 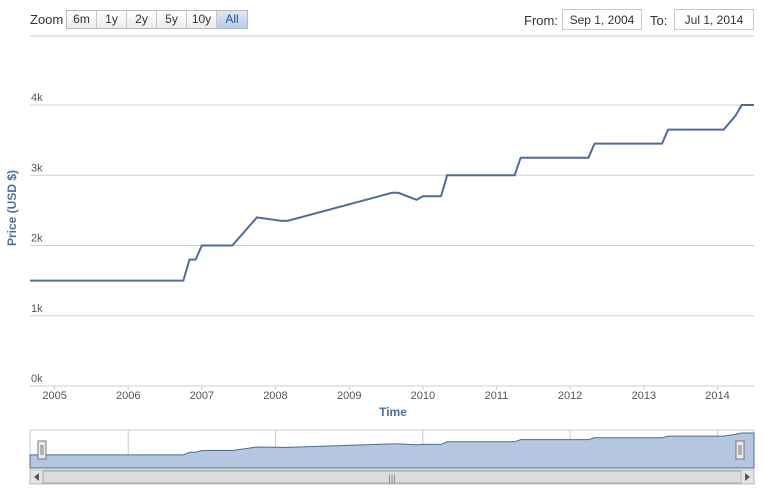 I want to click on x-tick-label: 2009, so click(x=349, y=396).